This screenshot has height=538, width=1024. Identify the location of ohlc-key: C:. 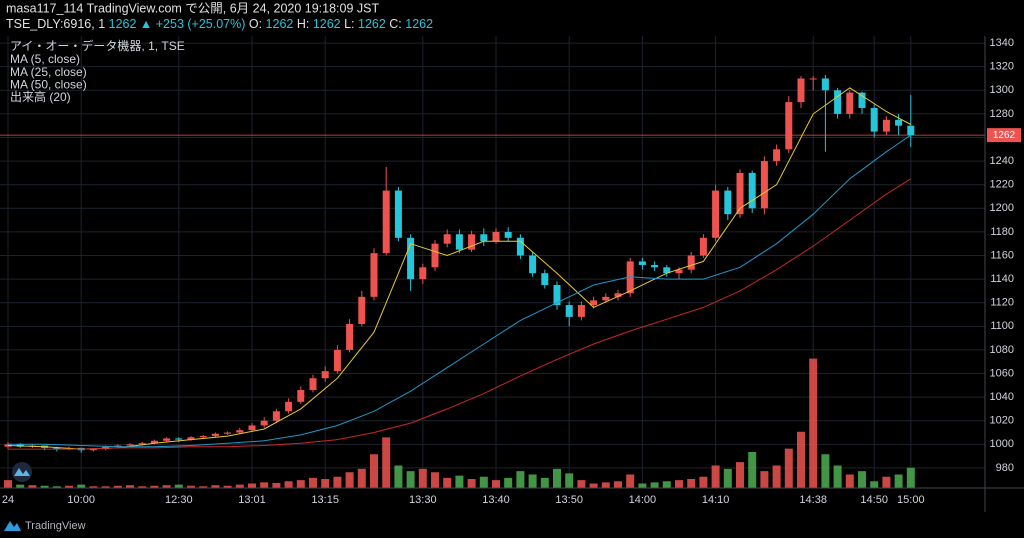
(397, 24).